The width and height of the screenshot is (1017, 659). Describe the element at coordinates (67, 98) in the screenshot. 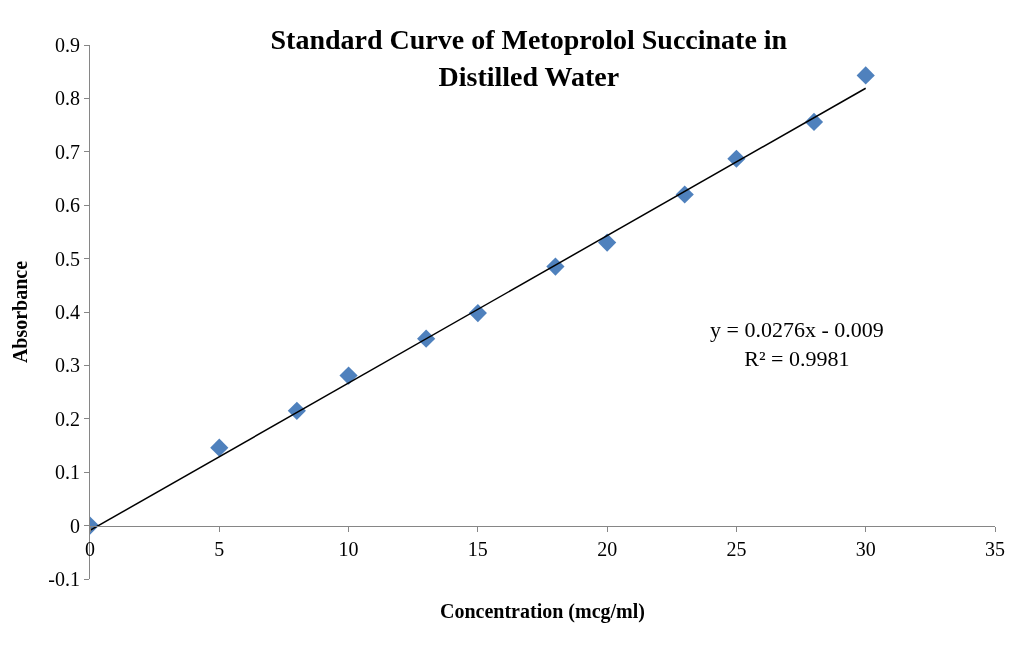

I see `y-tick-label: 0.8` at that location.